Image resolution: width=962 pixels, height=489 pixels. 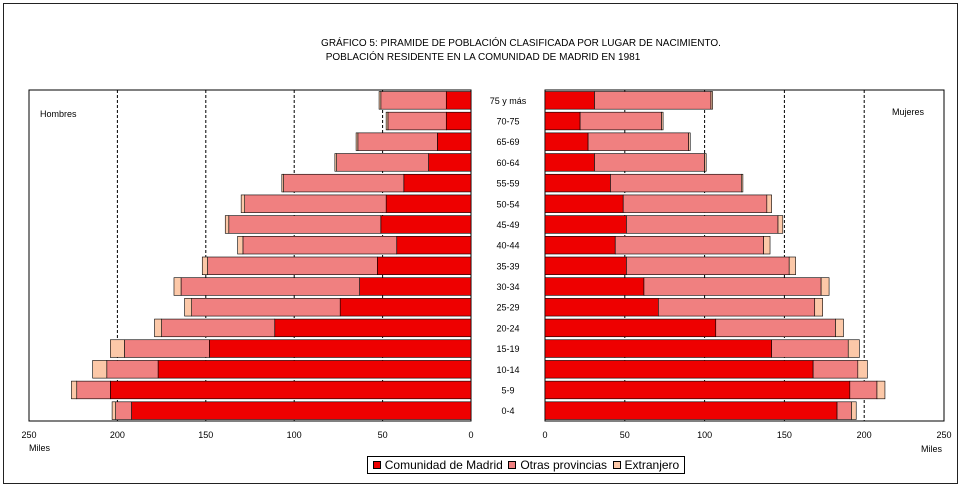 I want to click on age-label-3: 15-19, so click(x=507, y=349).